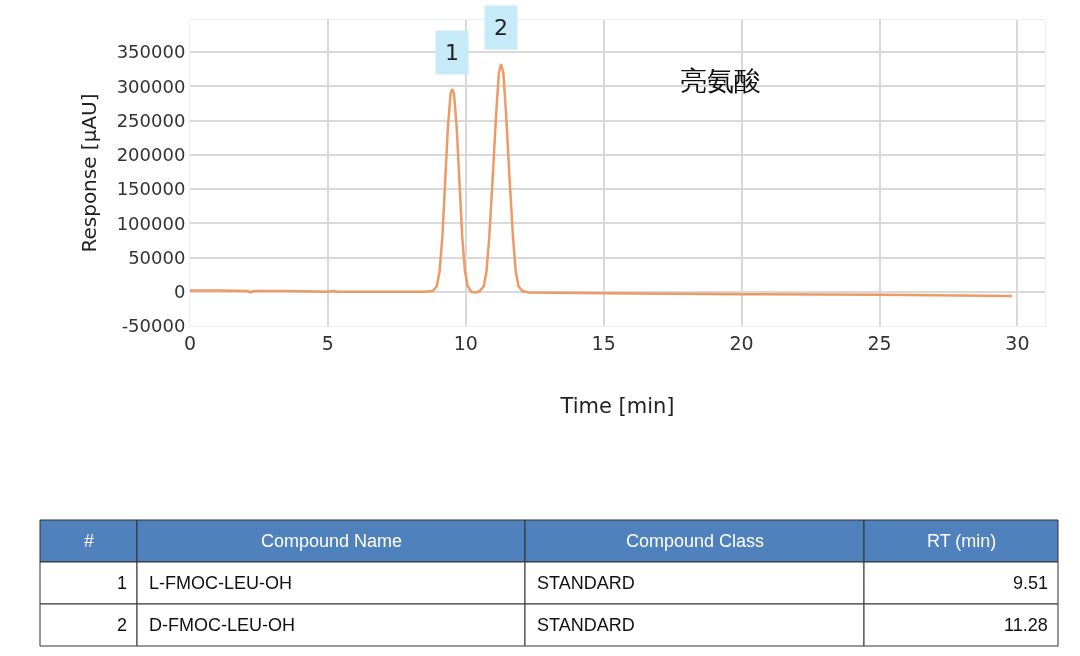 Image resolution: width=1080 pixels, height=656 pixels. I want to click on y-tick-label: 50000, so click(157, 257).